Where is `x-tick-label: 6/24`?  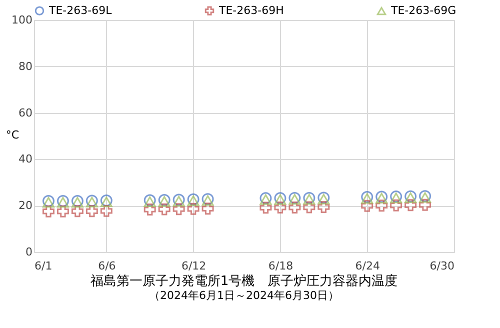 x-tick-label: 6/24 is located at coordinates (367, 266).